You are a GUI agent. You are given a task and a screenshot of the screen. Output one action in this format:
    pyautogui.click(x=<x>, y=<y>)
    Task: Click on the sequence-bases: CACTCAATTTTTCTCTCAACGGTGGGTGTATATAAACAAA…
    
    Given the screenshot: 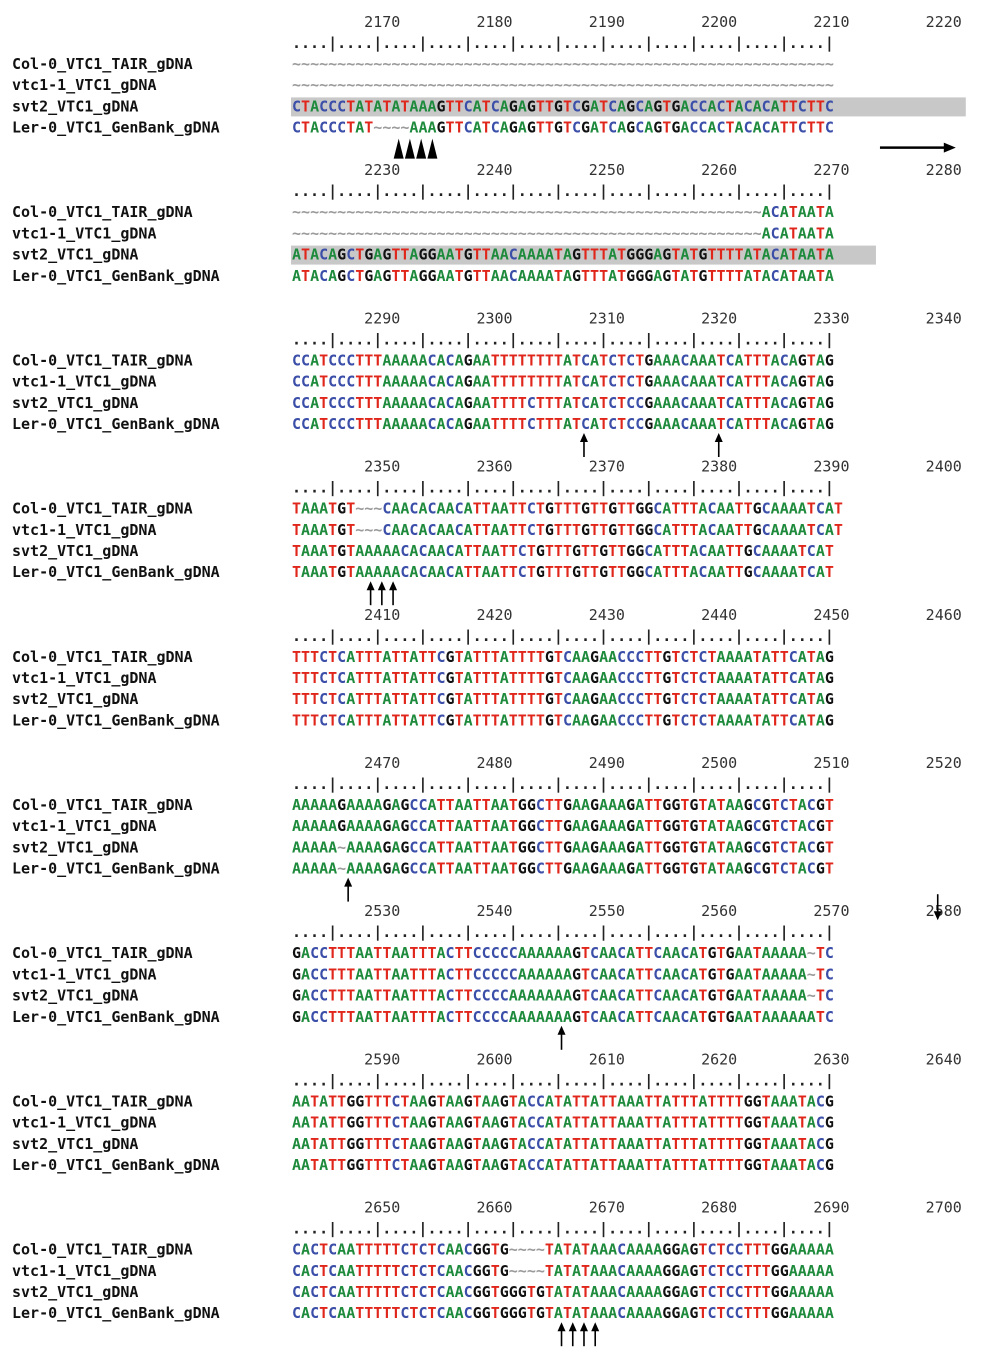 What is the action you would take?
    pyautogui.click(x=563, y=1313)
    